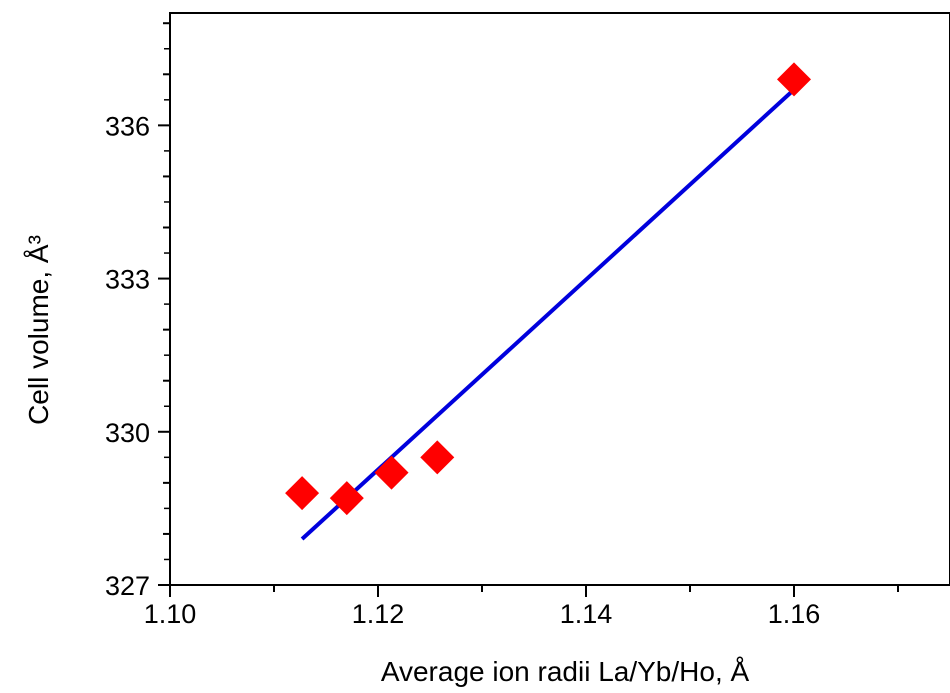 This screenshot has height=693, width=950. Describe the element at coordinates (482, 614) in the screenshot. I see `x-axis-tick-labels: 1.10 1.12 1.14 1.16` at that location.